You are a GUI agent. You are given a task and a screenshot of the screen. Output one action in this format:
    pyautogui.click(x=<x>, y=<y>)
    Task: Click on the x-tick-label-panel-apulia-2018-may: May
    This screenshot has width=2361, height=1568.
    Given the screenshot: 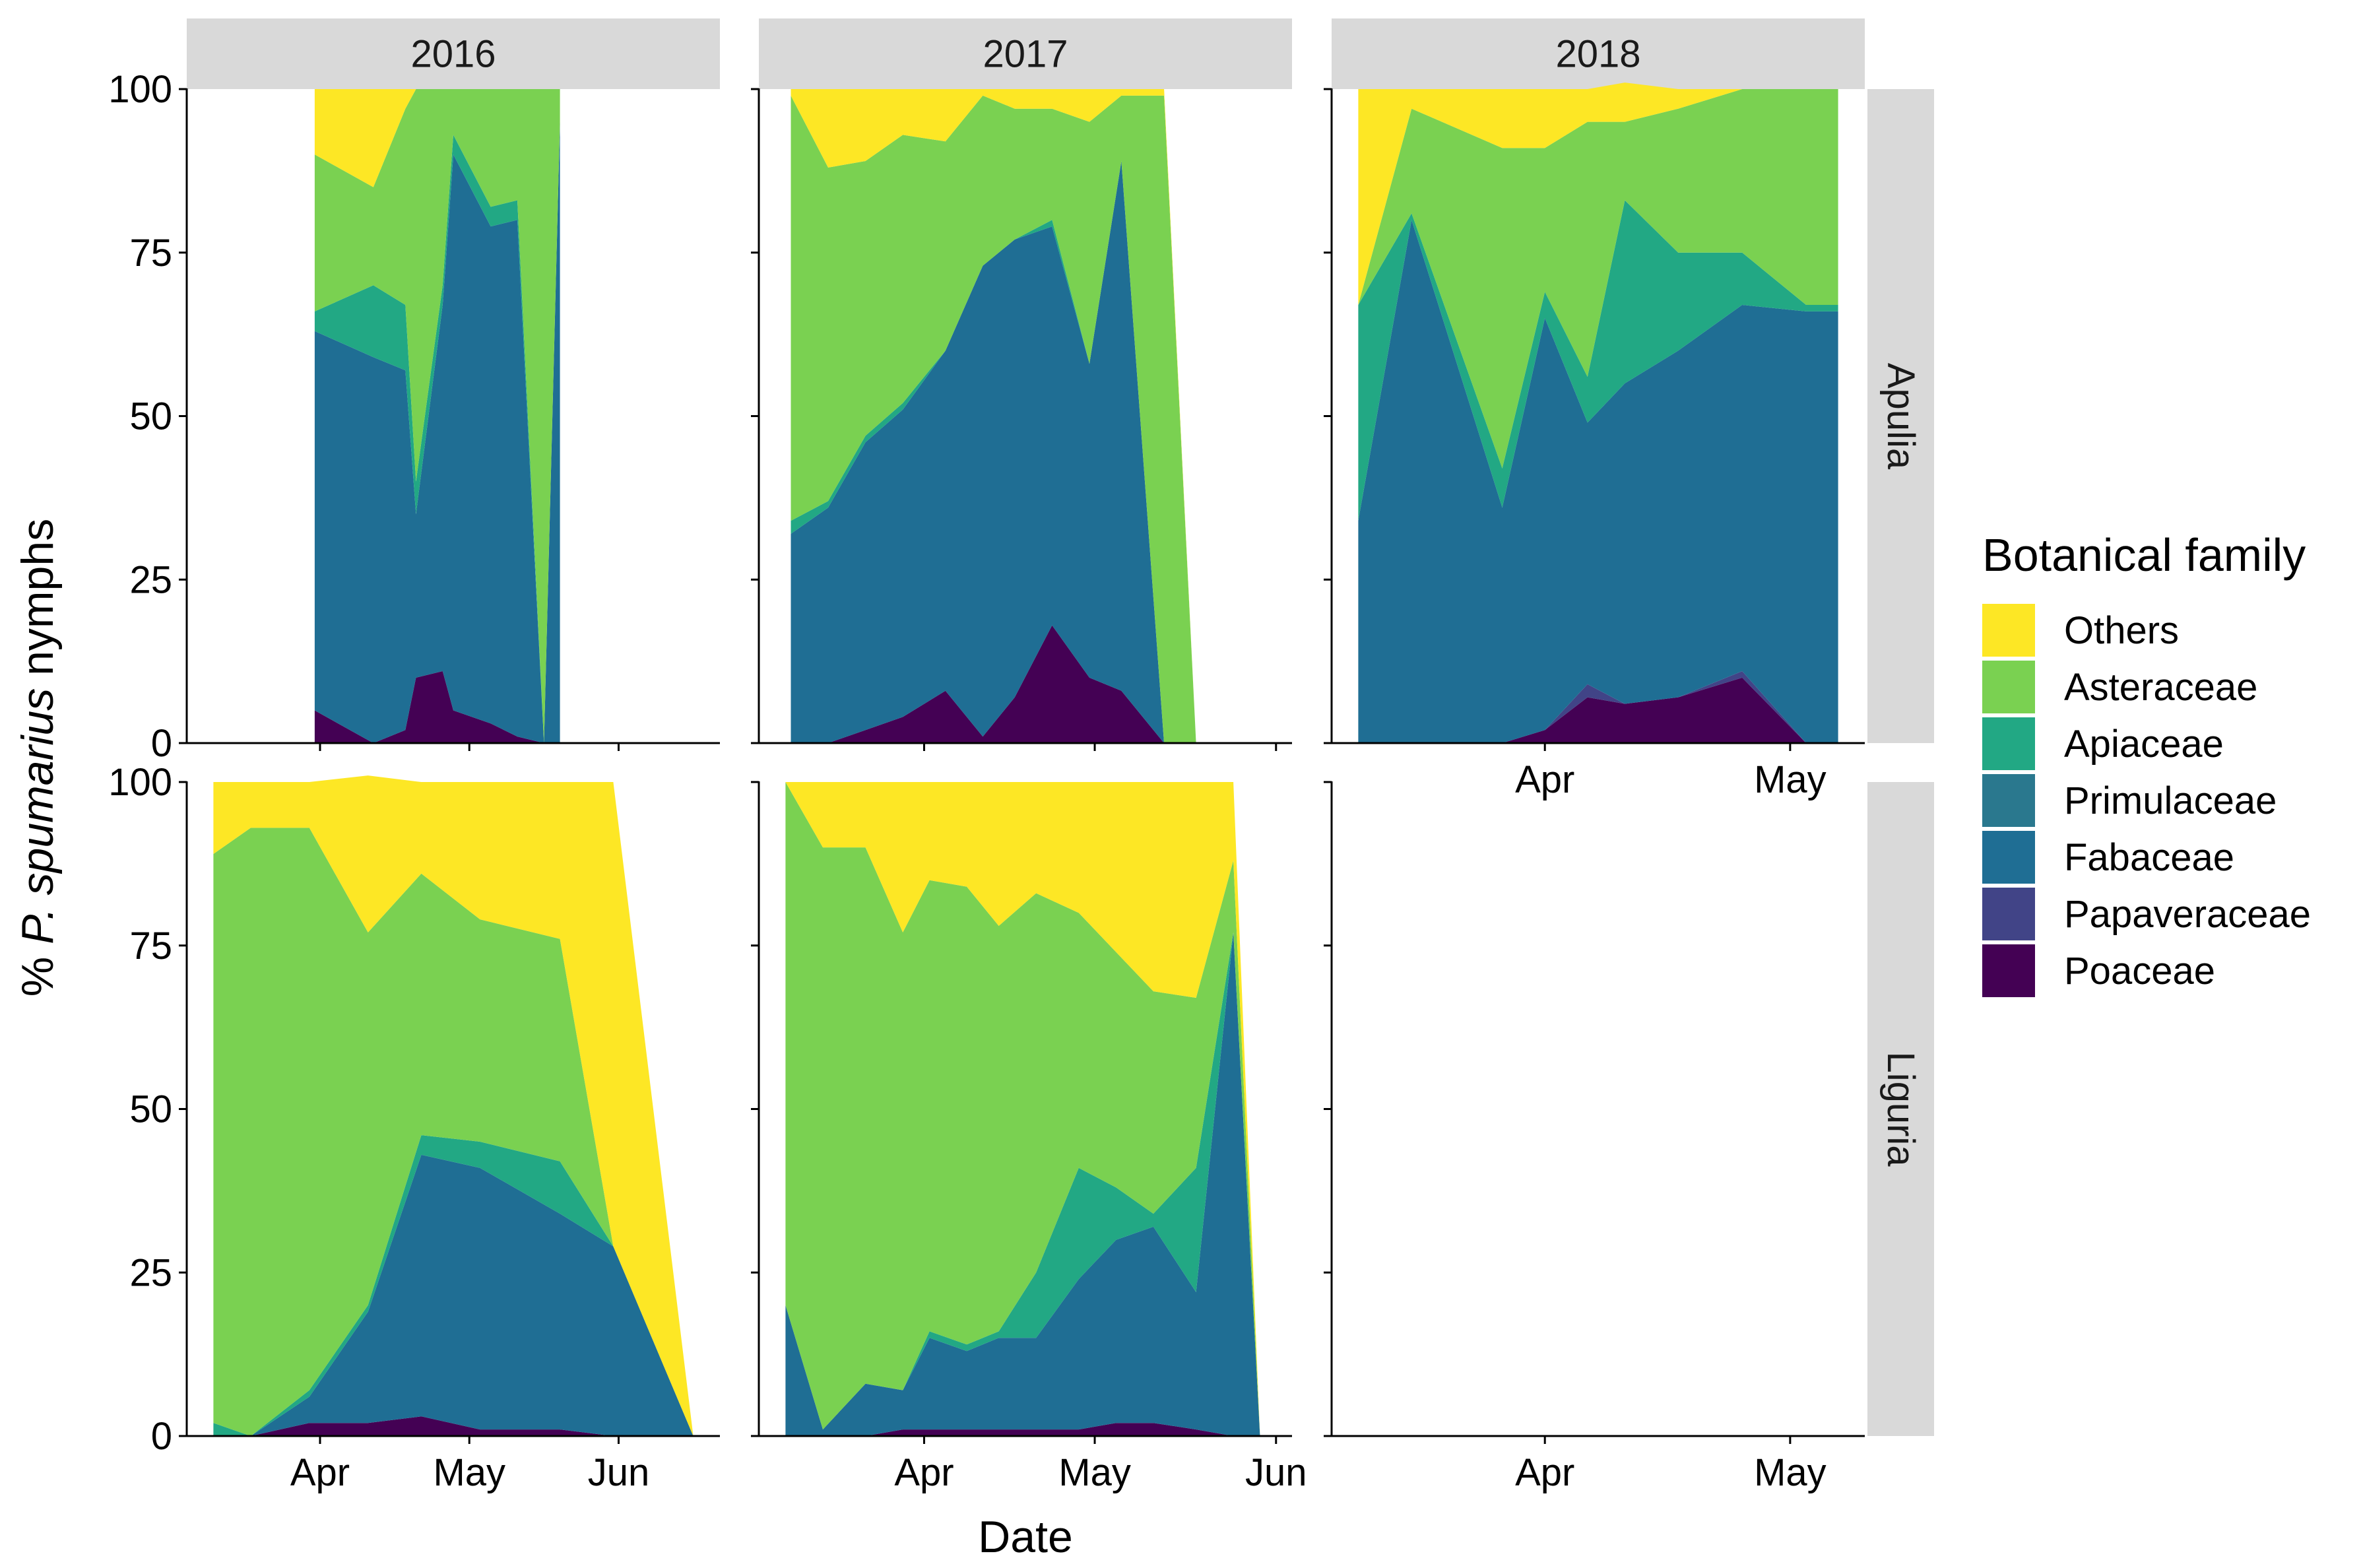 What is the action you would take?
    pyautogui.click(x=1790, y=780)
    